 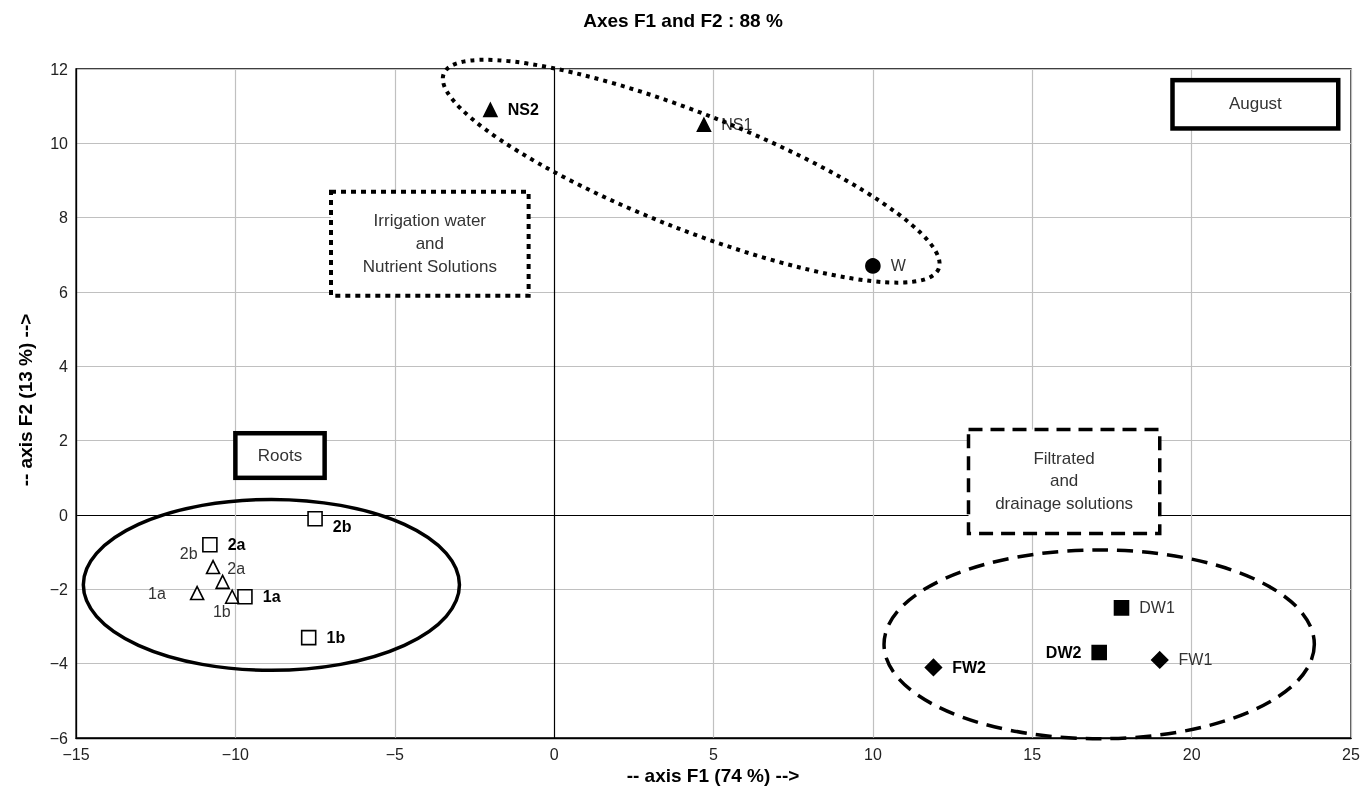 What do you see at coordinates (683, 20) in the screenshot?
I see `chart-title: Axes F1 and F2 : 88 %` at bounding box center [683, 20].